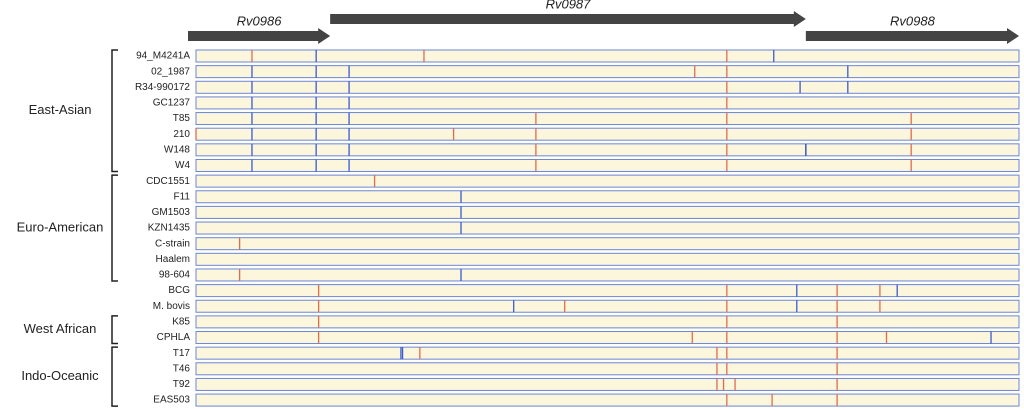 Image resolution: width=1024 pixels, height=410 pixels. I want to click on strain-name: R34-990172, so click(162, 87).